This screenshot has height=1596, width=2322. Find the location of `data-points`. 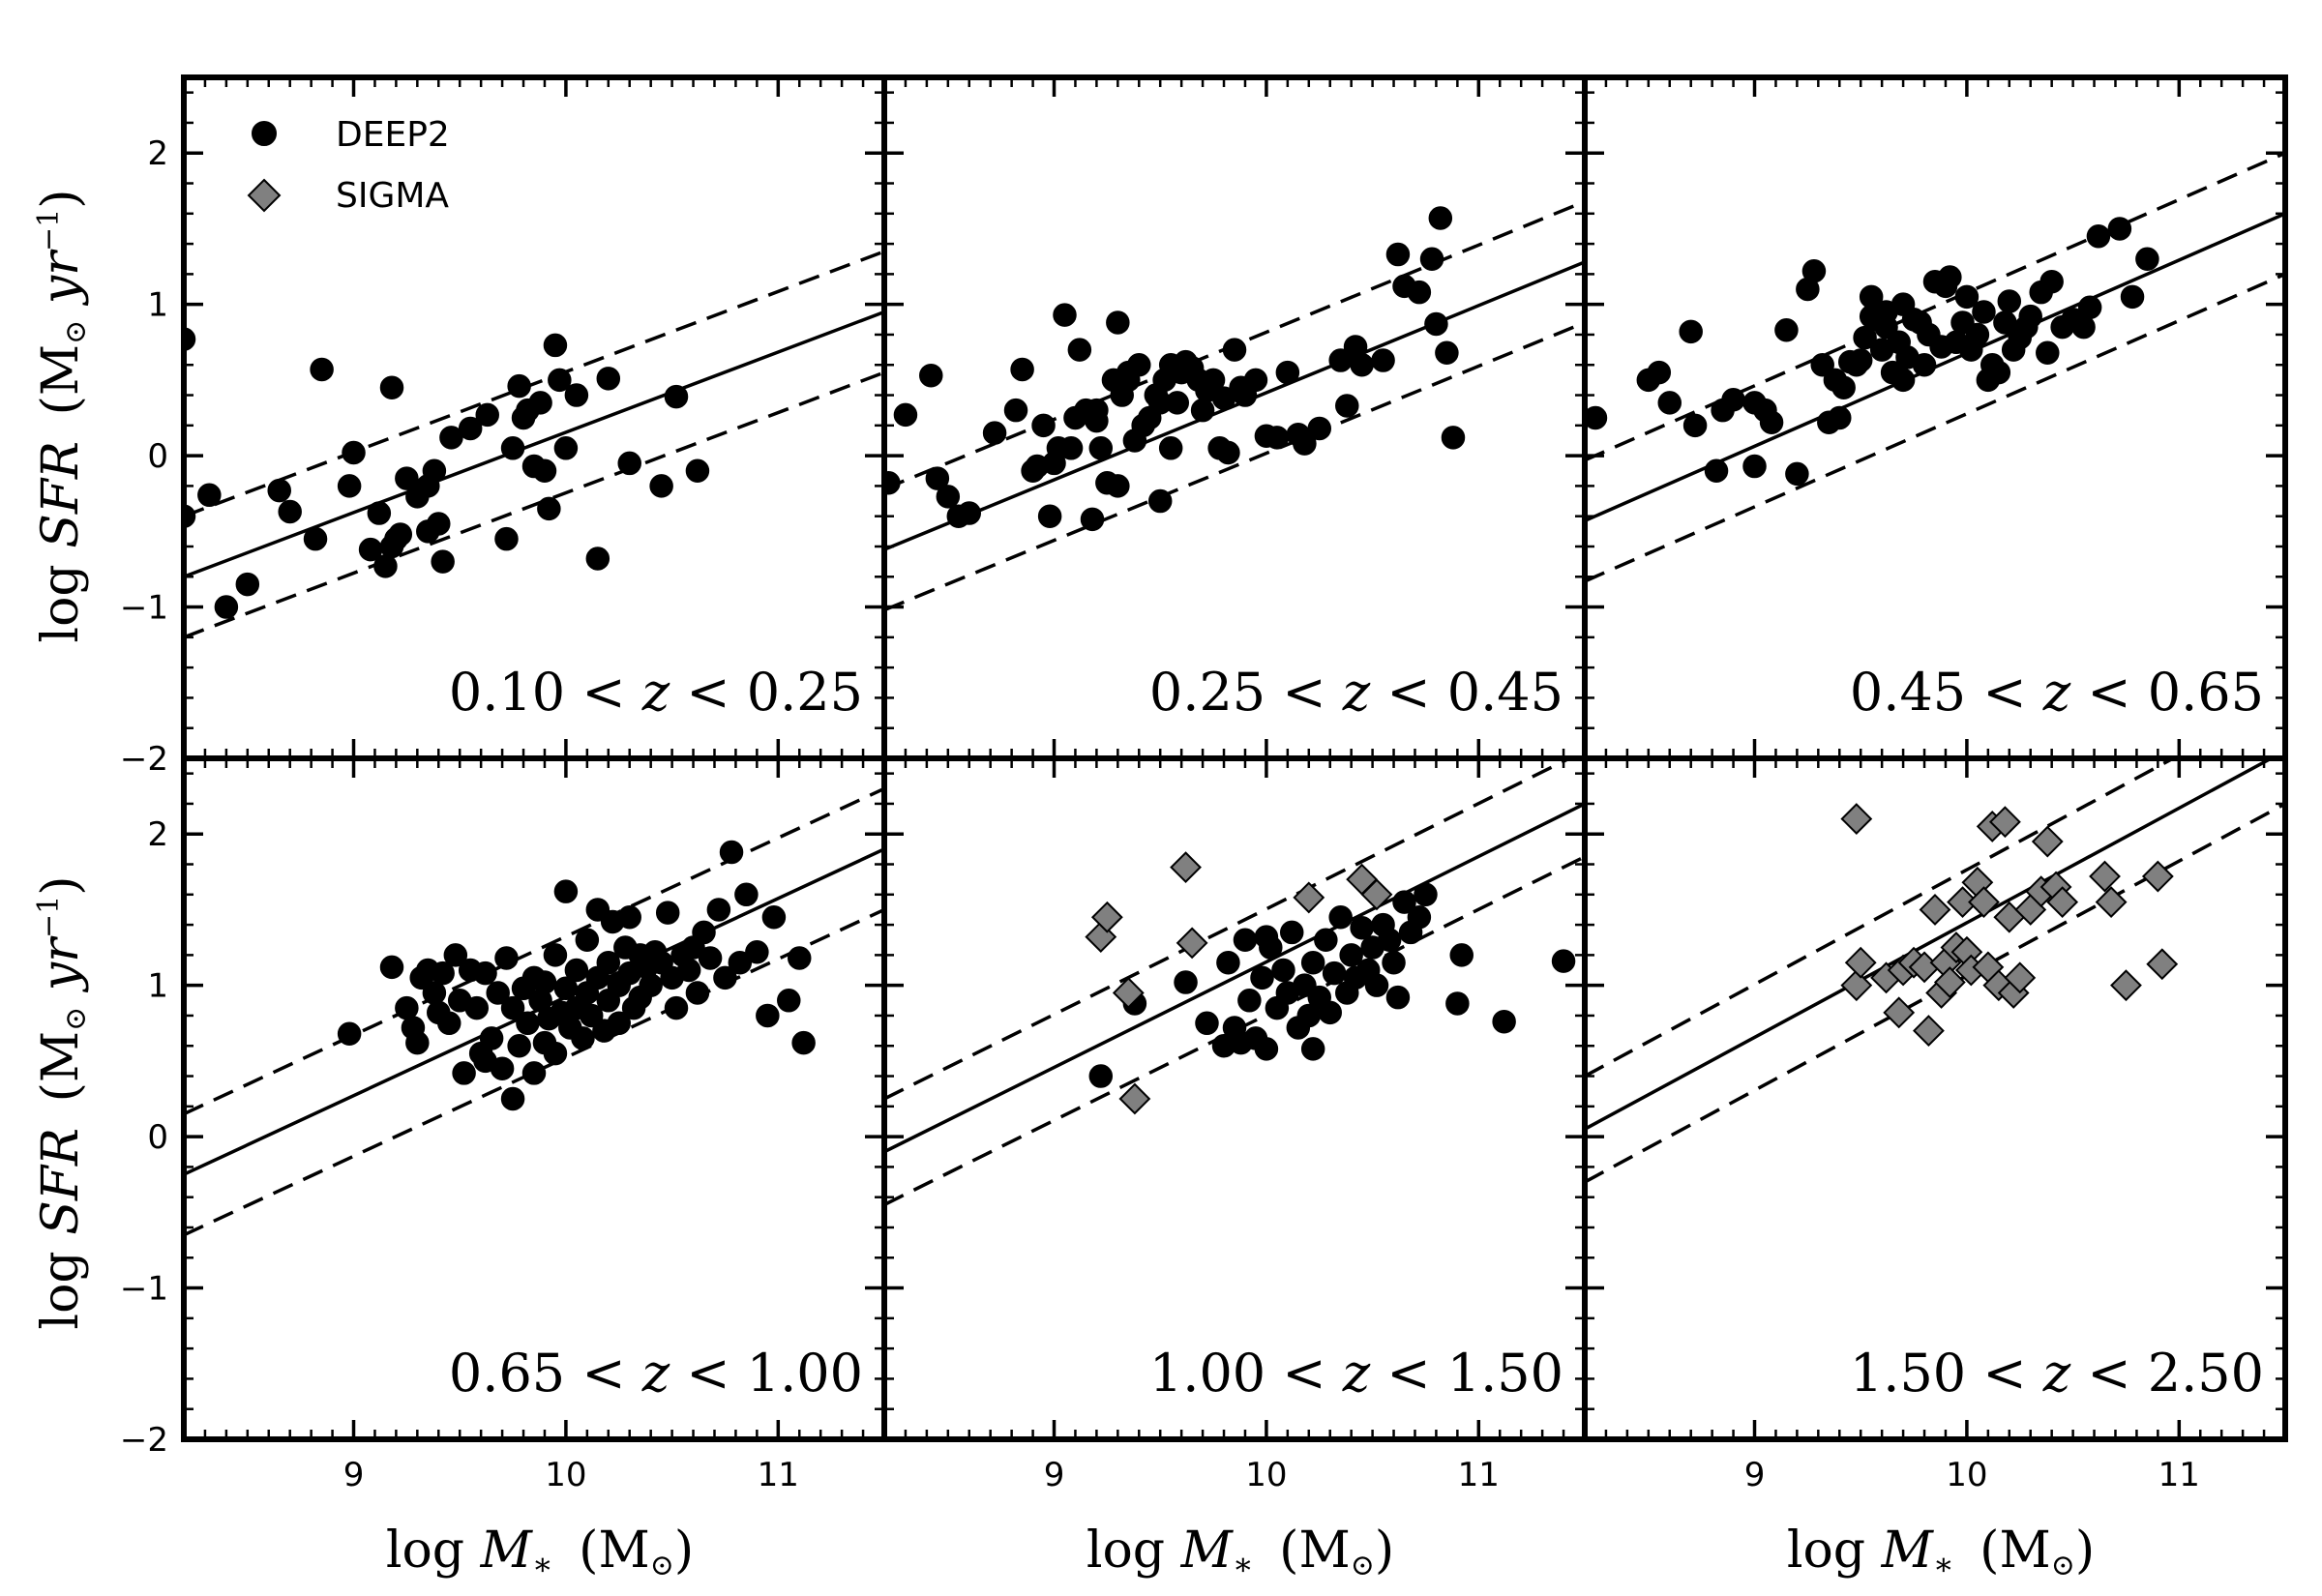

data-points is located at coordinates (447, 473).